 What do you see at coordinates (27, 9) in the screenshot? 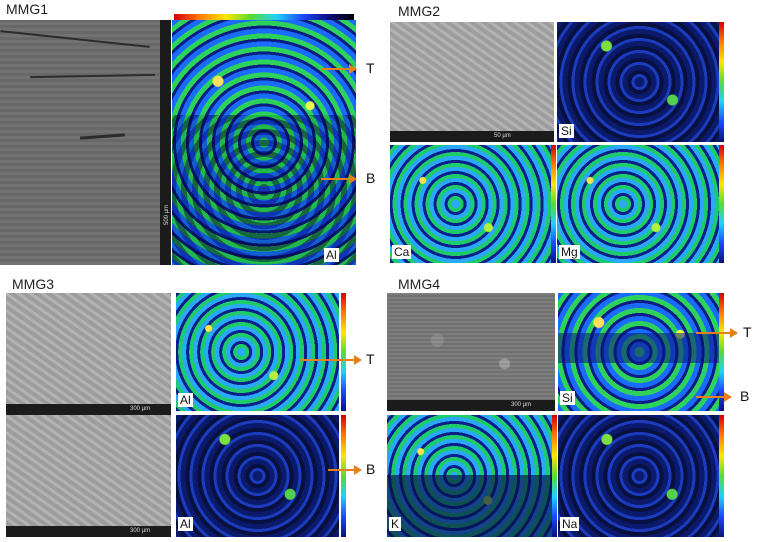
I see `mmg1-title: MMG1` at bounding box center [27, 9].